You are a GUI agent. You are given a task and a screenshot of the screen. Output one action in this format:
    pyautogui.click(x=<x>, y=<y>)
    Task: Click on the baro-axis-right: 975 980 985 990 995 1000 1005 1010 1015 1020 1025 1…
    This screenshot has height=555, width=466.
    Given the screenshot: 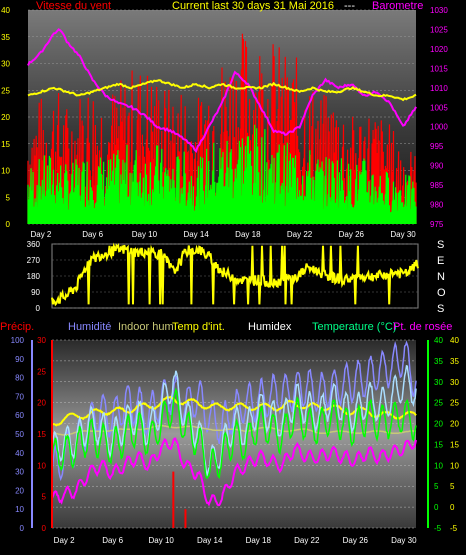 What is the action you would take?
    pyautogui.click(x=439, y=117)
    